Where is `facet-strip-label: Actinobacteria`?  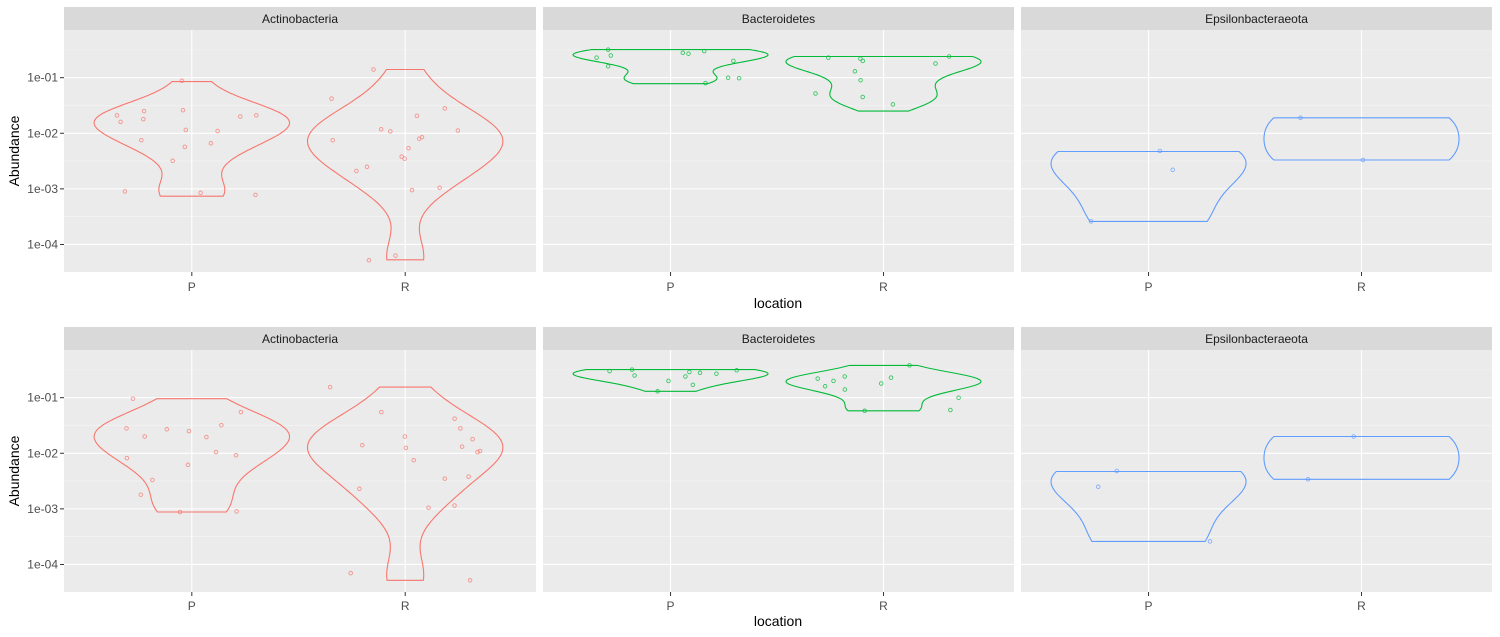
facet-strip-label: Actinobacteria is located at coordinates (300, 339).